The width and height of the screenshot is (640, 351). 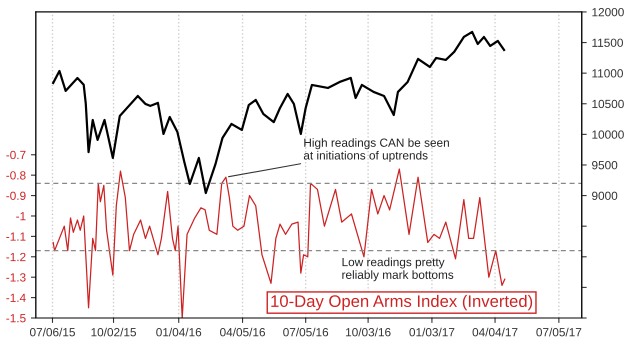 What do you see at coordinates (608, 134) in the screenshot?
I see `y2-tick-label: 10000` at bounding box center [608, 134].